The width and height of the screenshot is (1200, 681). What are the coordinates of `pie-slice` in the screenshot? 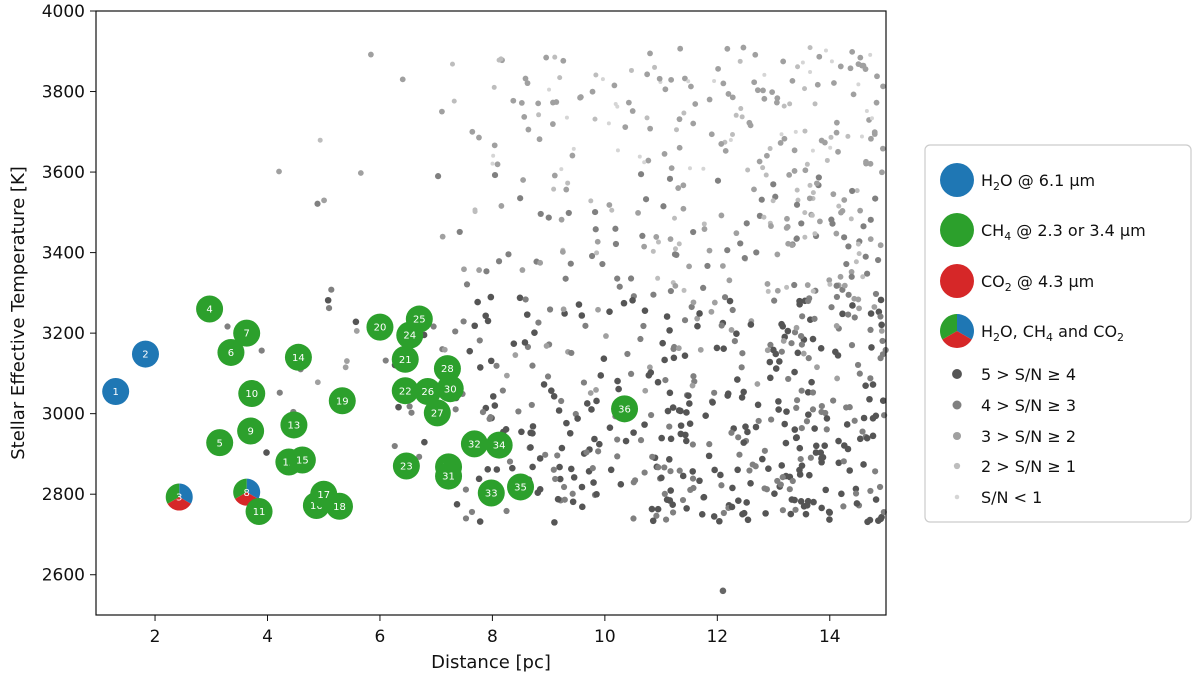 It's located at (172, 493).